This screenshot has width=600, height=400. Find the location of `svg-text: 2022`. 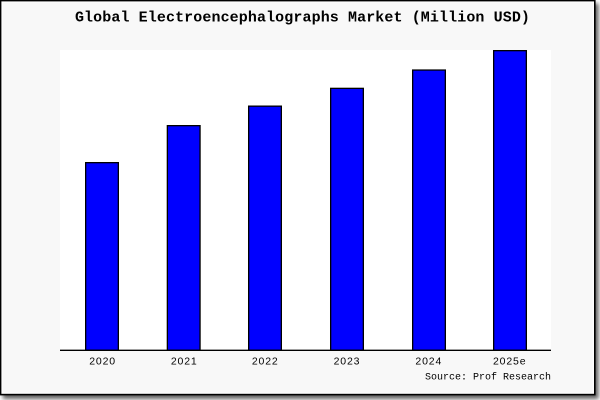

svg-text: 2022 is located at coordinates (265, 361).